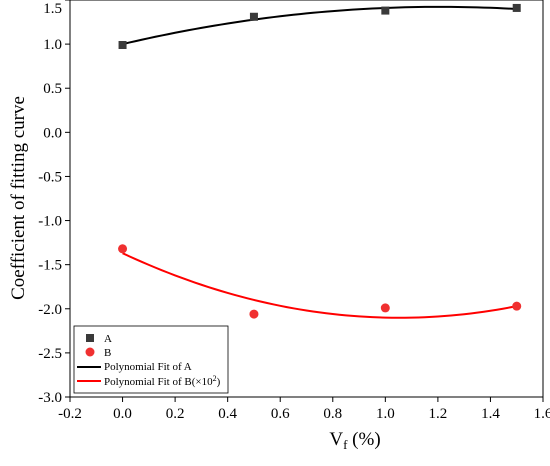 The width and height of the screenshot is (550, 466). What do you see at coordinates (363, 439) in the screenshot?
I see `x-axis-label-unit: (%)` at bounding box center [363, 439].